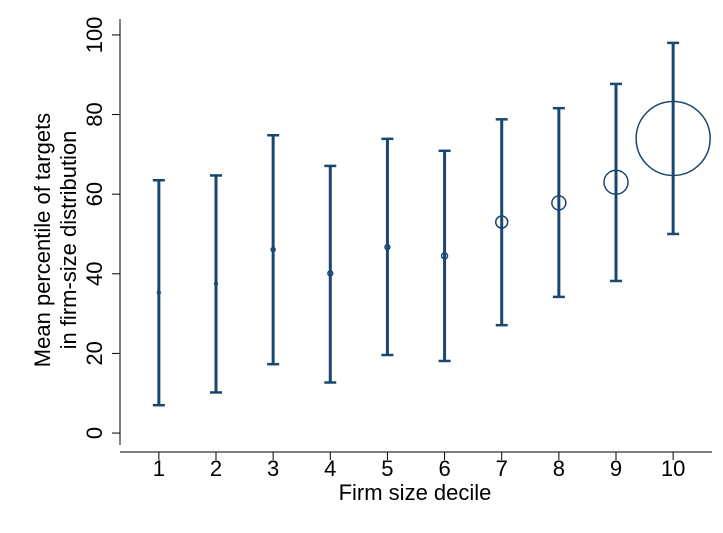 This screenshot has height=533, width=723. Describe the element at coordinates (68, 240) in the screenshot. I see `y-axis-title: in firm-size distribution` at that location.